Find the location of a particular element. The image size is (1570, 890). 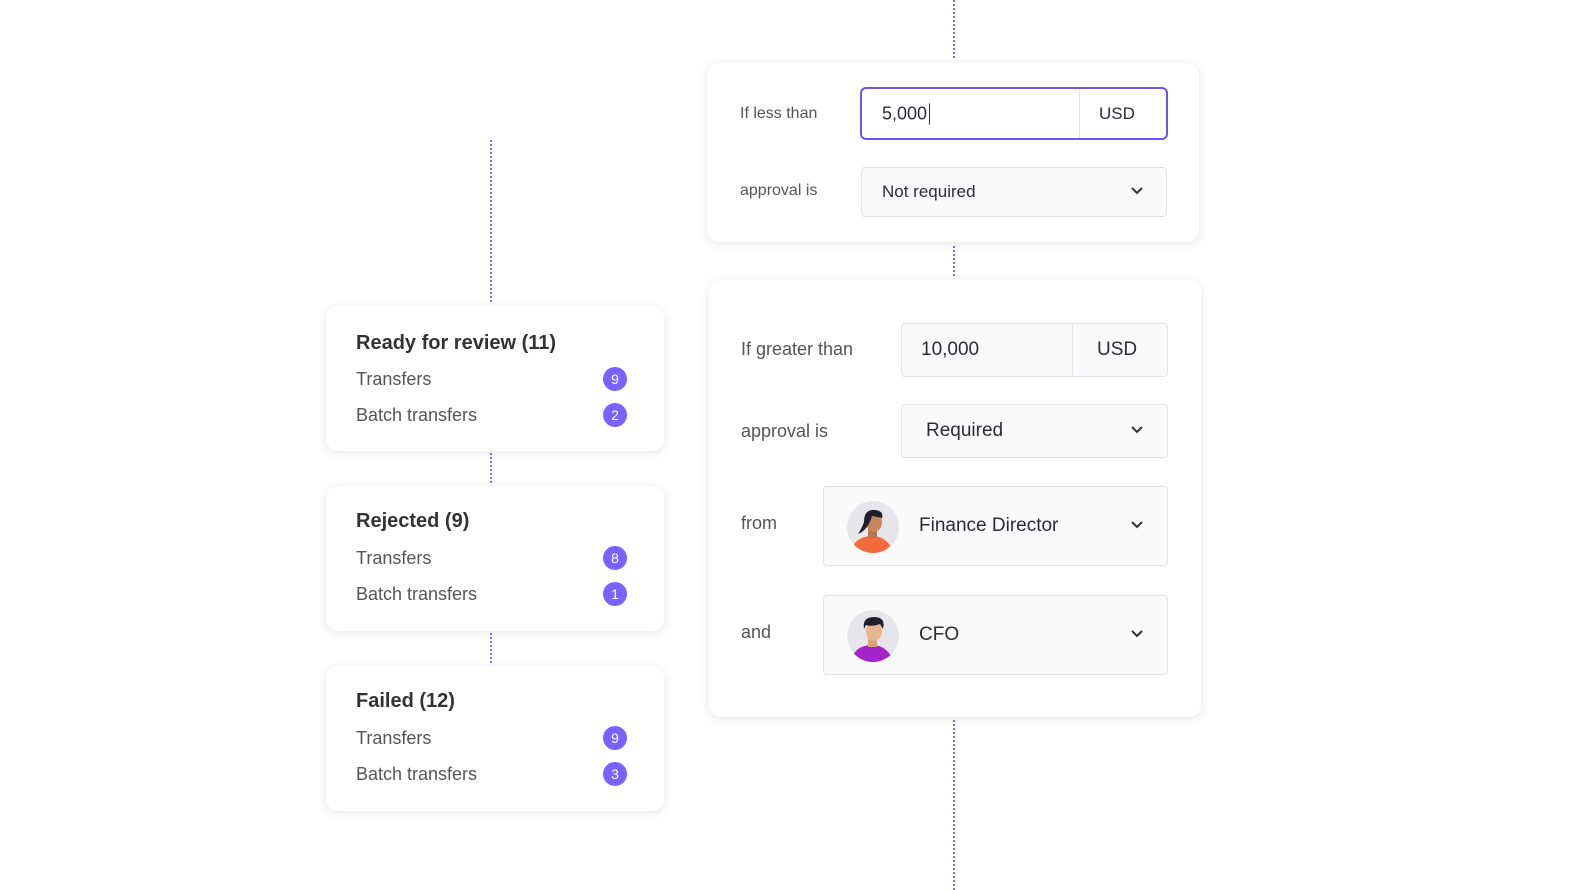

condition-label: If greater than is located at coordinates (797, 349).